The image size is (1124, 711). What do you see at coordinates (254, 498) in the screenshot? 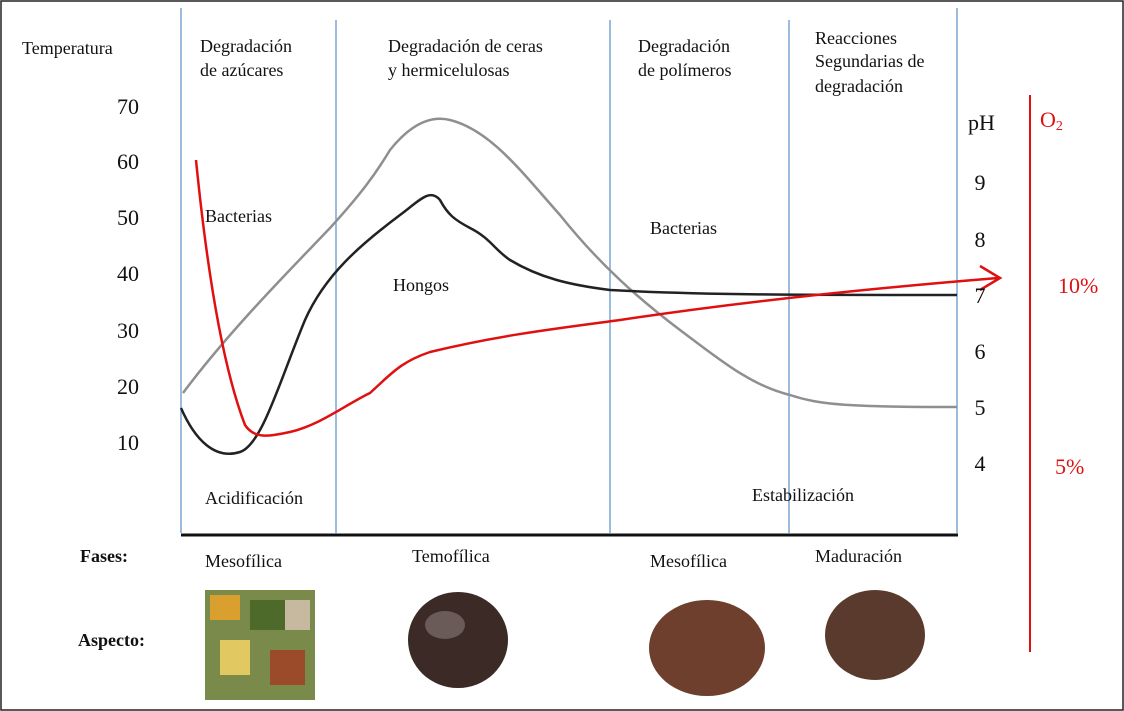
I see `annotation: Acidificación` at bounding box center [254, 498].